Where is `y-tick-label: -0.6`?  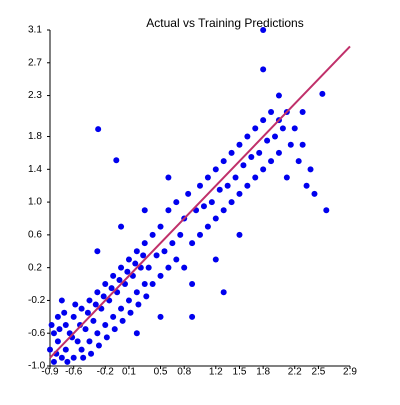 y-tick-label: -0.6 is located at coordinates (37, 333).